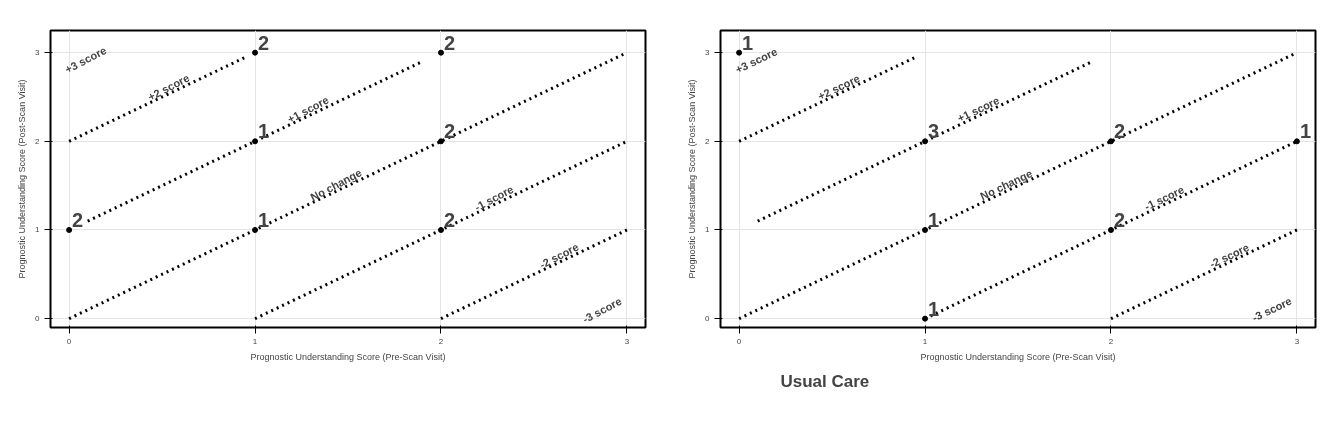 The image size is (1333, 445). I want to click on annotation: 3, so click(934, 131).